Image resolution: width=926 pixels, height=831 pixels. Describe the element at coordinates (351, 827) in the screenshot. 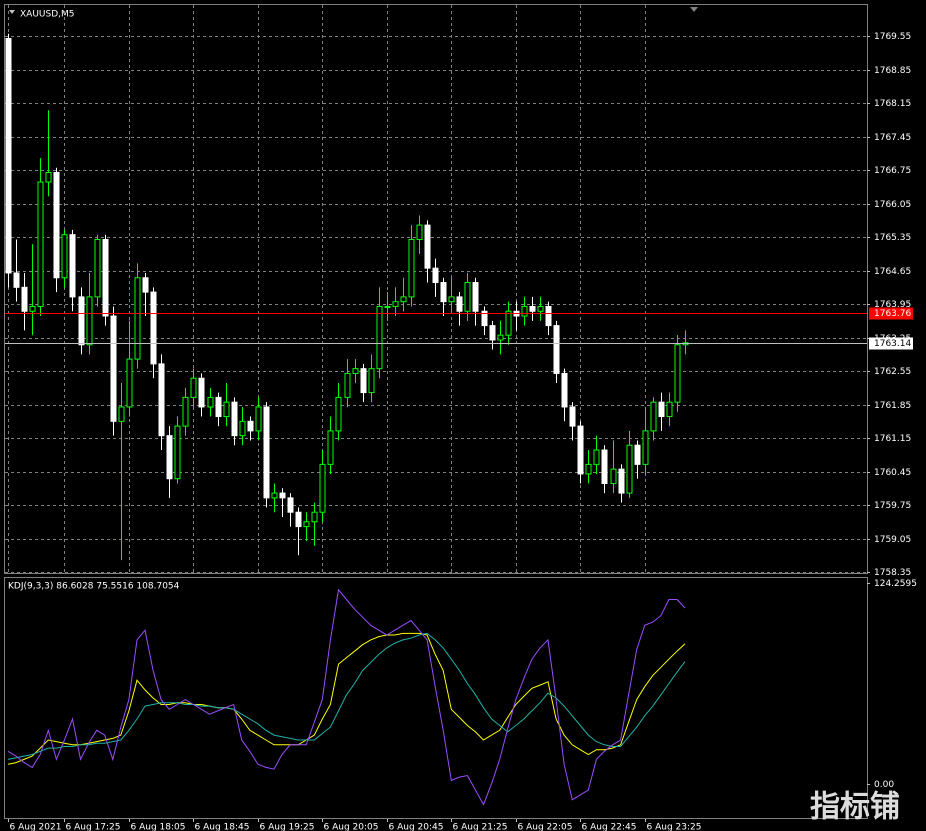

I see `x-tick-label: 6 Aug 20:05` at that location.